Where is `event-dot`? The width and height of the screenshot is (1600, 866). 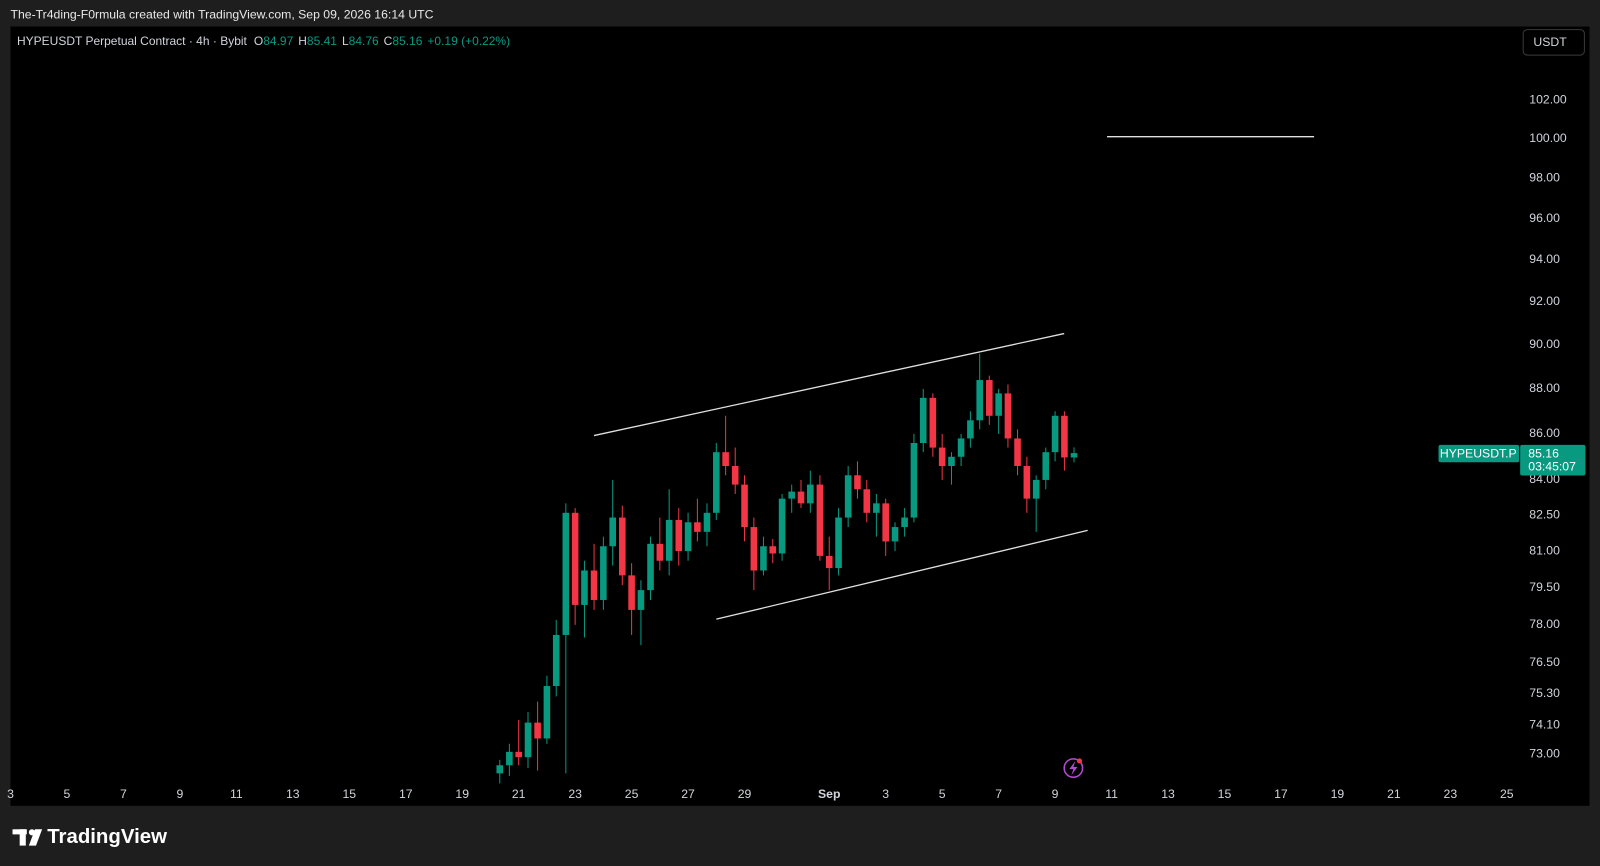 event-dot is located at coordinates (1079, 761).